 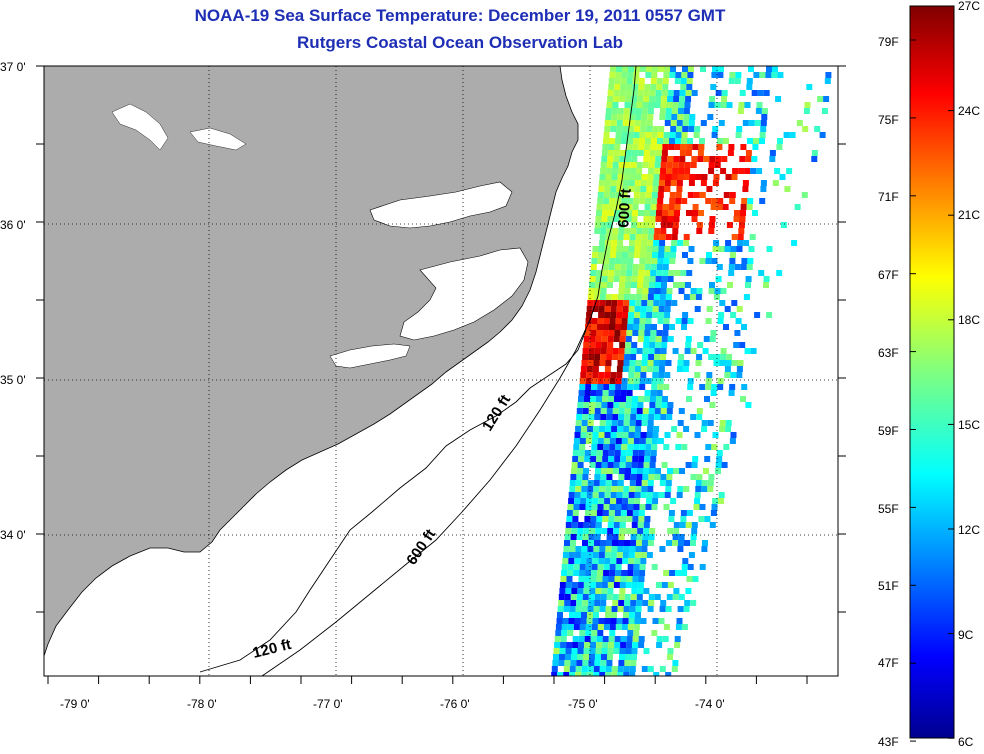 I want to click on lat-label-34: 34 0', so click(x=13, y=535).